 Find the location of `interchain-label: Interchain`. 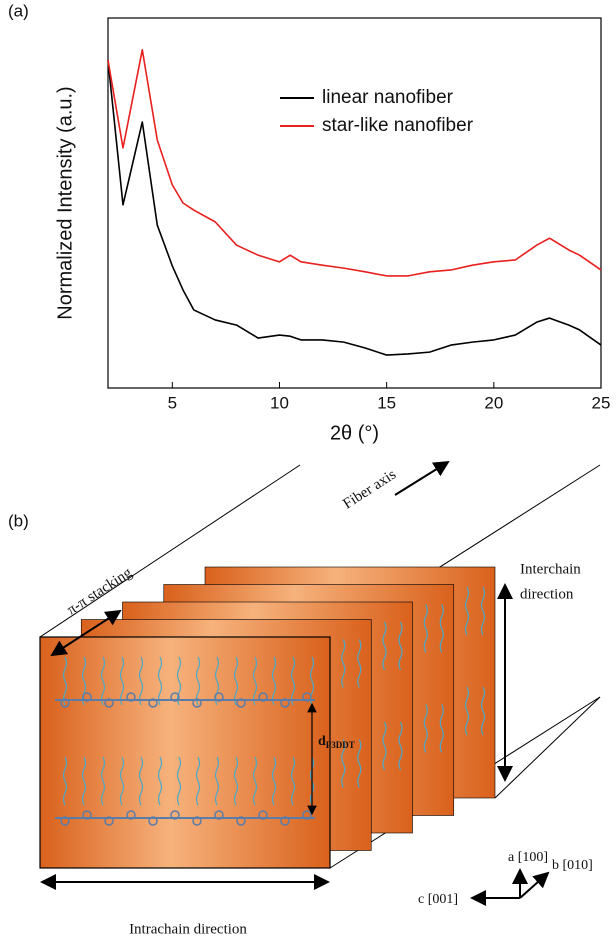

interchain-label: Interchain is located at coordinates (550, 569).